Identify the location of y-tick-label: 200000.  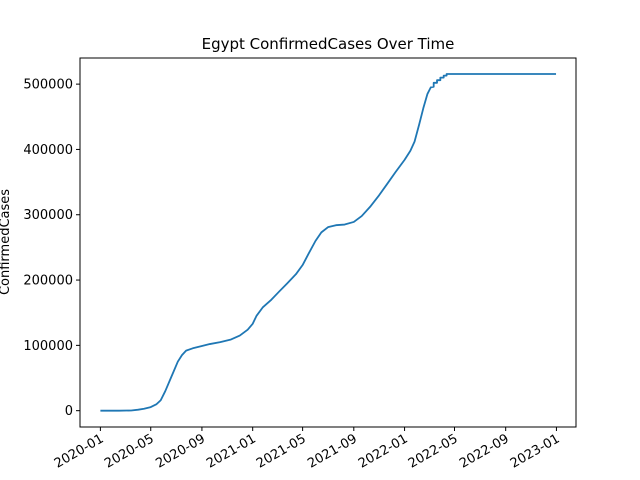
(48, 281).